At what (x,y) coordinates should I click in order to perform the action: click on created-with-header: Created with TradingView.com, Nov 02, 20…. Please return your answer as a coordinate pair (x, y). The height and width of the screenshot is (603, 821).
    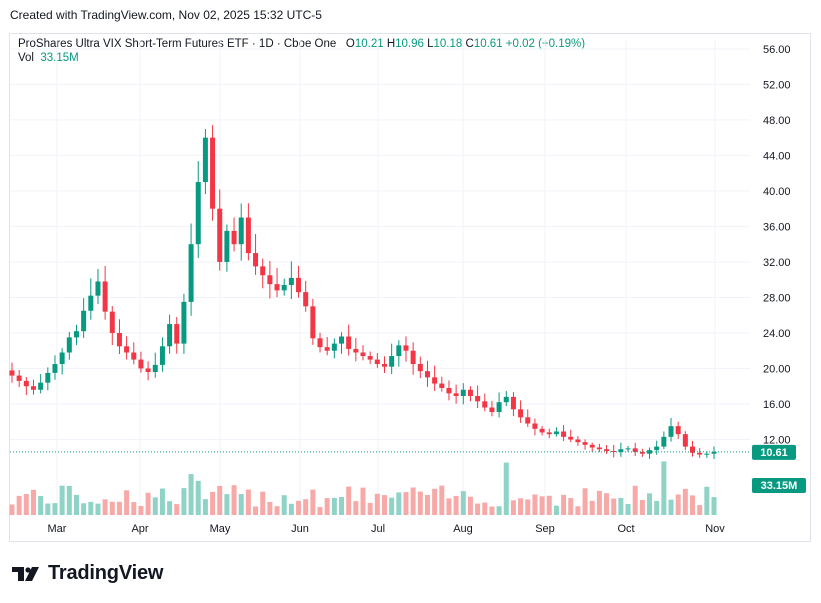
    Looking at the image, I should click on (166, 15).